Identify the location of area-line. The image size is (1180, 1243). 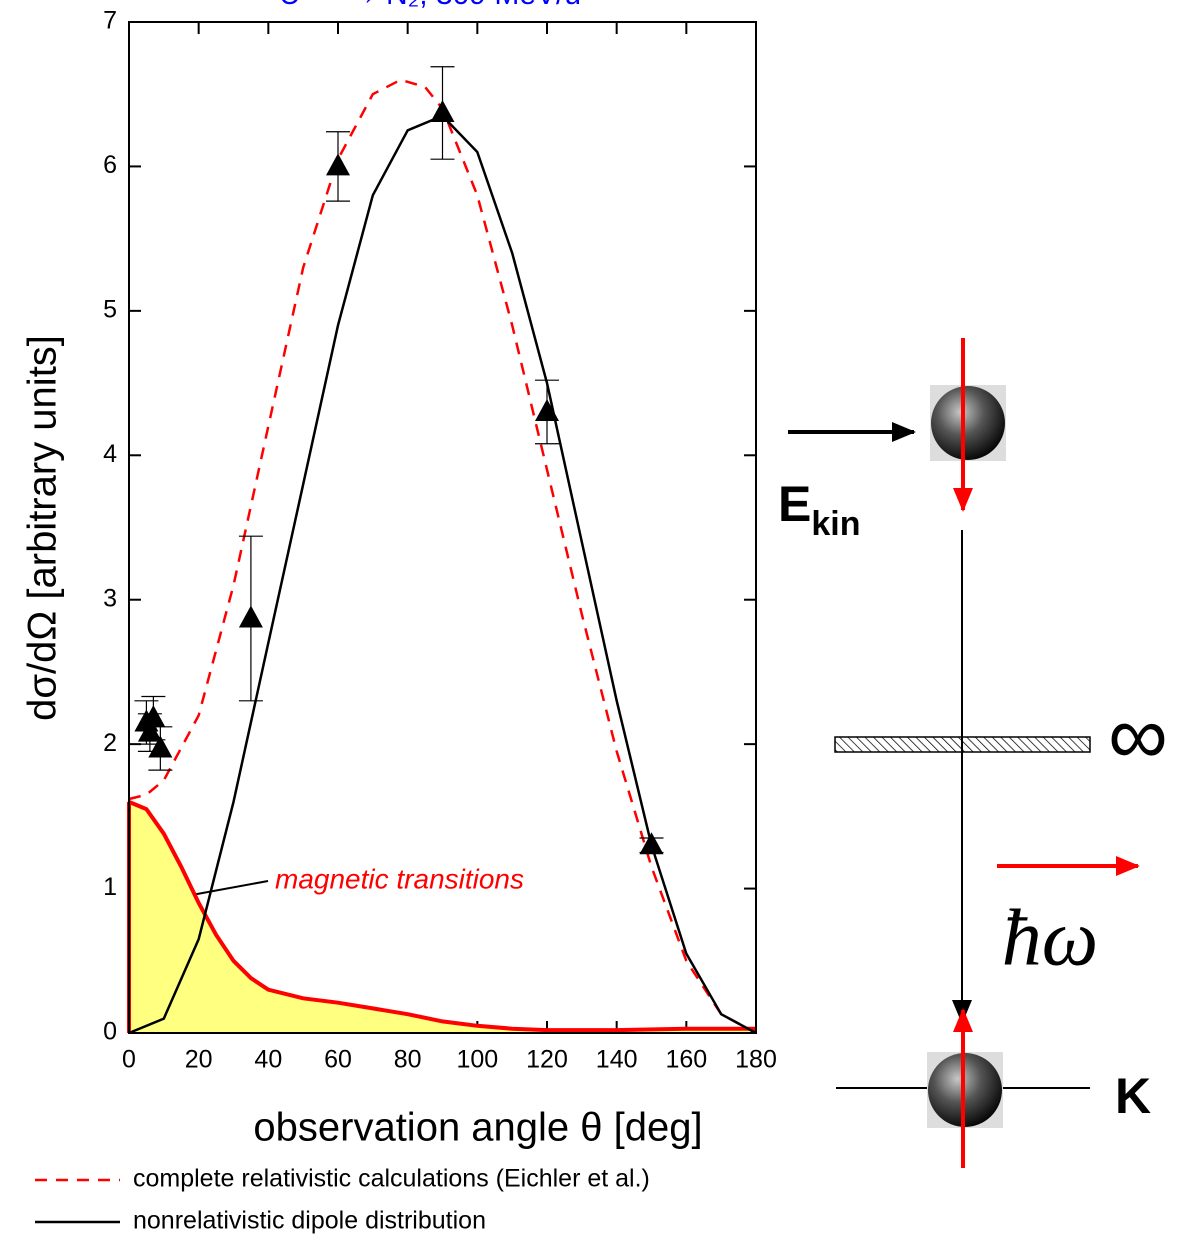
(442, 916).